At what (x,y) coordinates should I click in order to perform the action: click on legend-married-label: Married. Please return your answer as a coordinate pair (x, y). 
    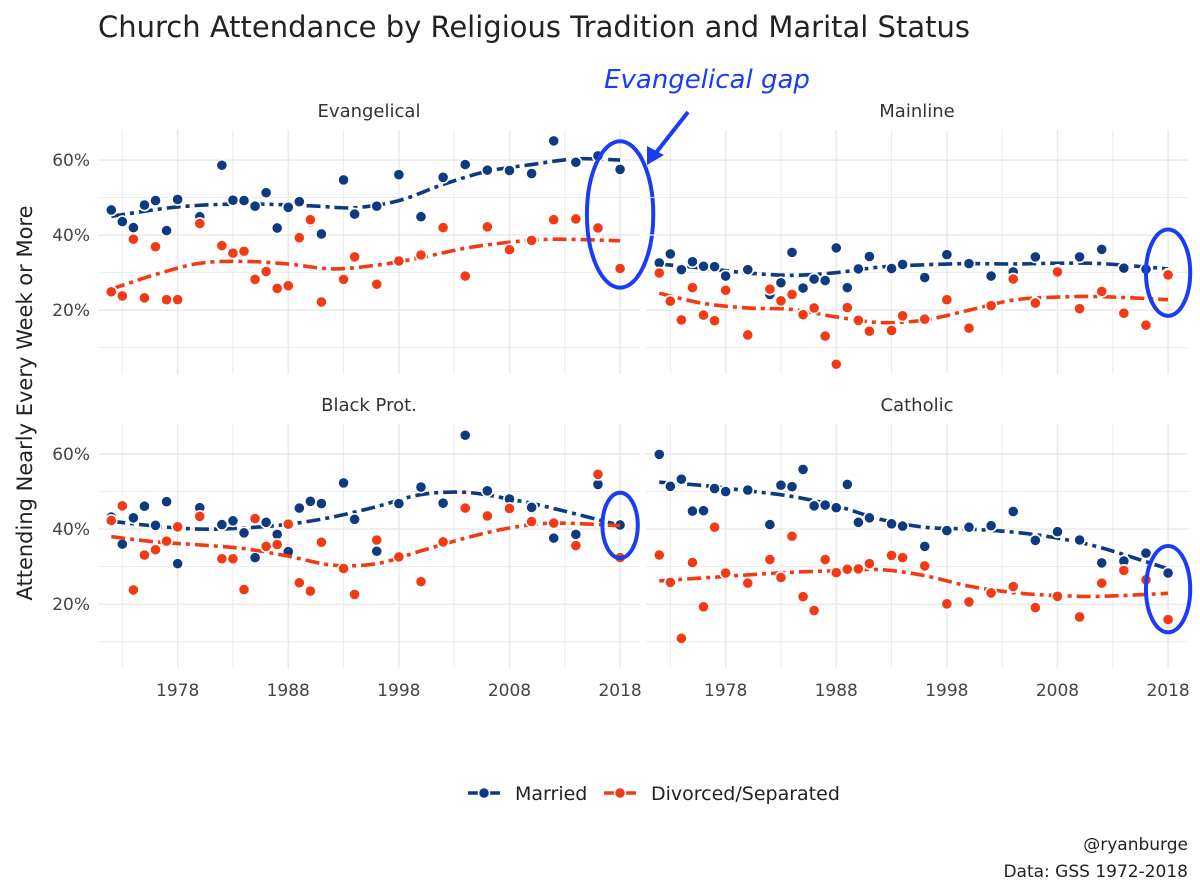
    Looking at the image, I should click on (551, 794).